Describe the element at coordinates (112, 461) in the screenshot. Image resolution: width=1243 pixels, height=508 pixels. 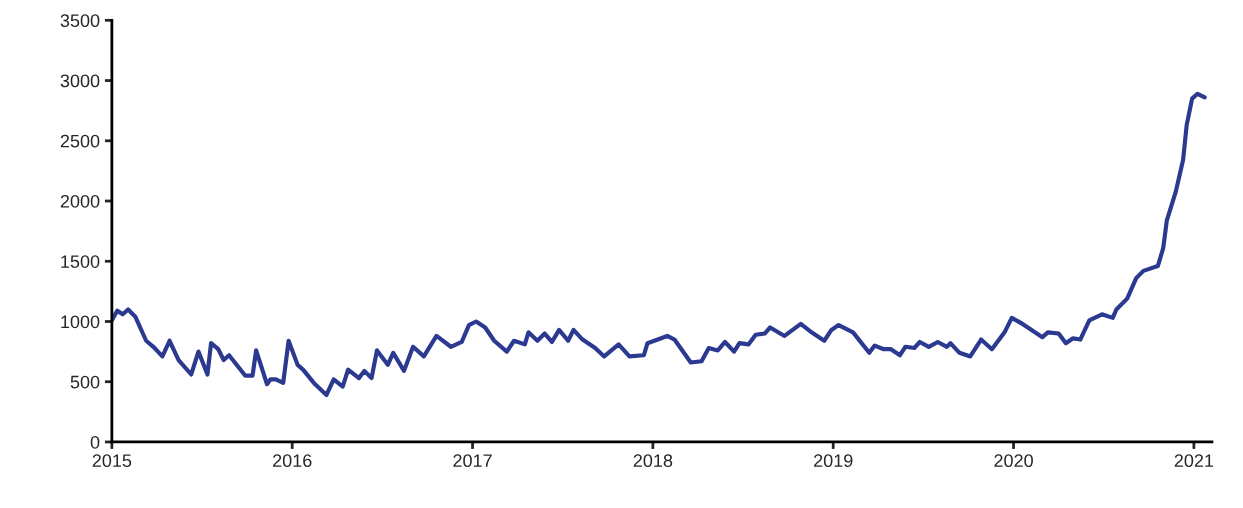
I see `x-tick-label: 2015` at that location.